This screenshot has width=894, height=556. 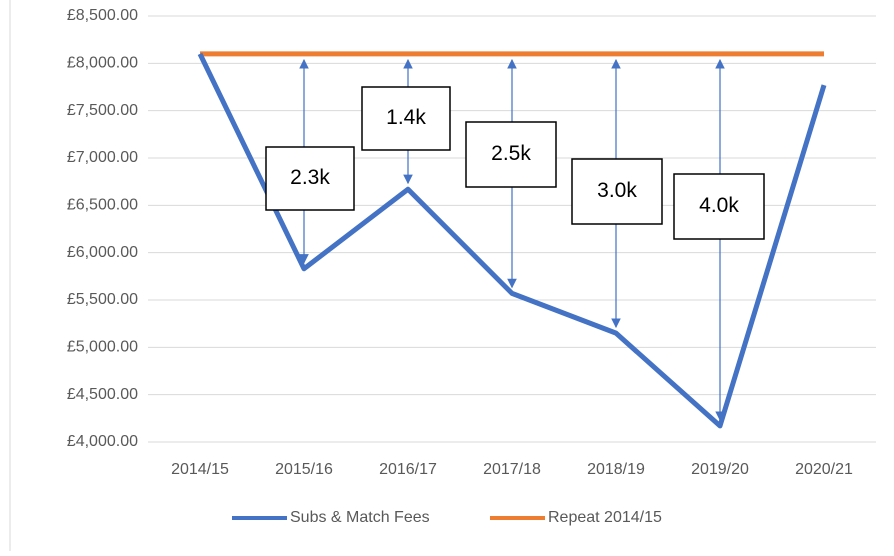 What do you see at coordinates (512, 469) in the screenshot?
I see `x-tick-label: 2017/18` at bounding box center [512, 469].